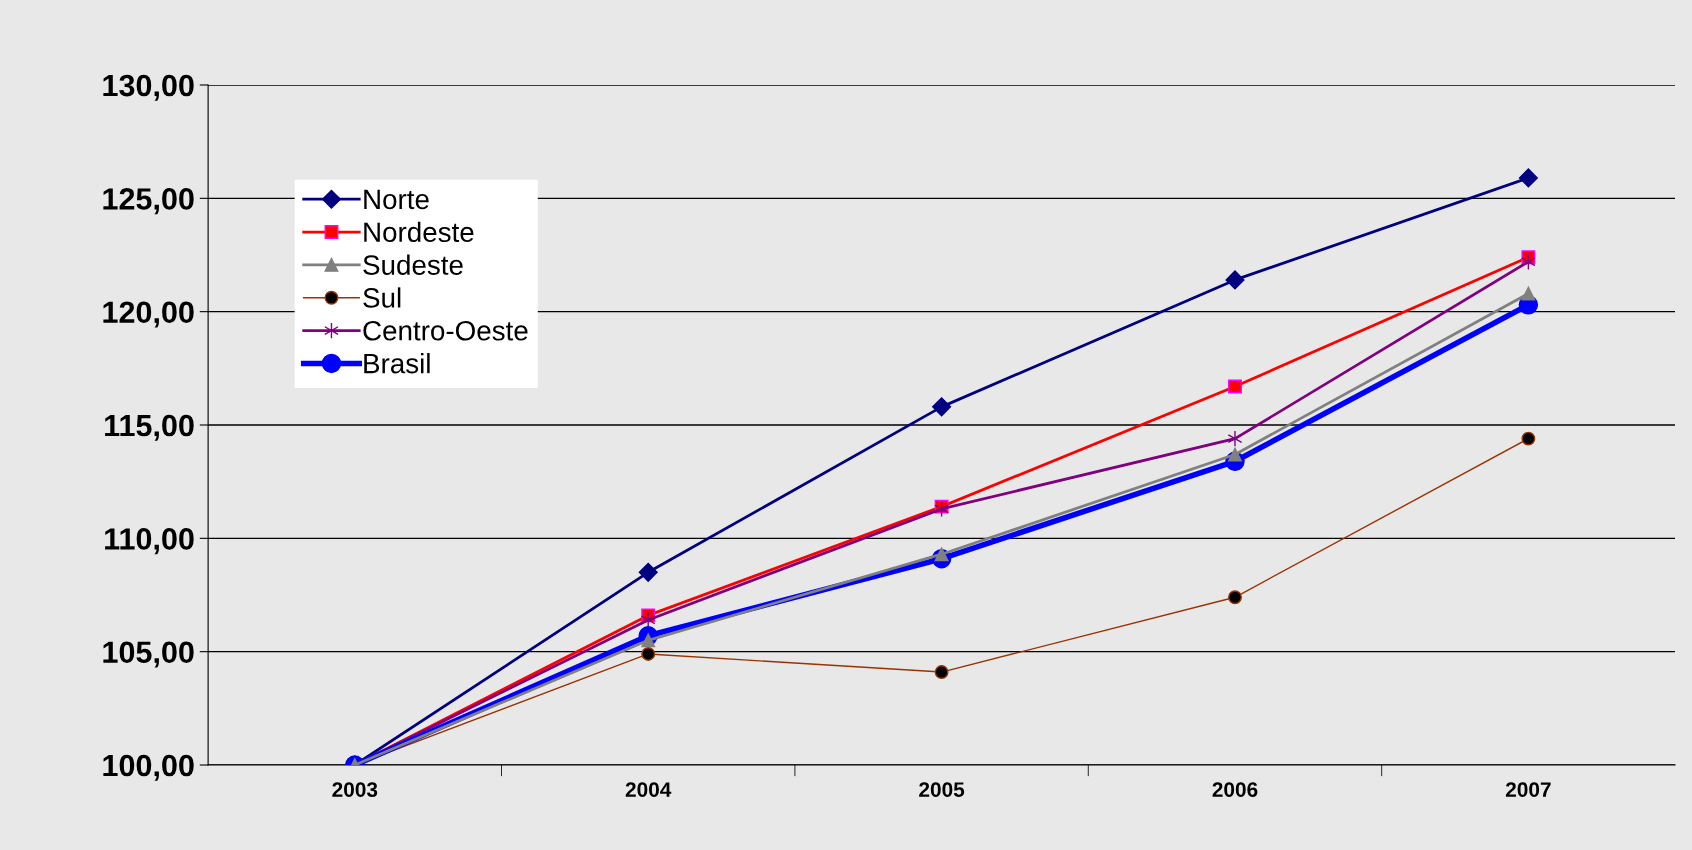 The height and width of the screenshot is (850, 1692). I want to click on x-tick-label: 2005, so click(942, 789).